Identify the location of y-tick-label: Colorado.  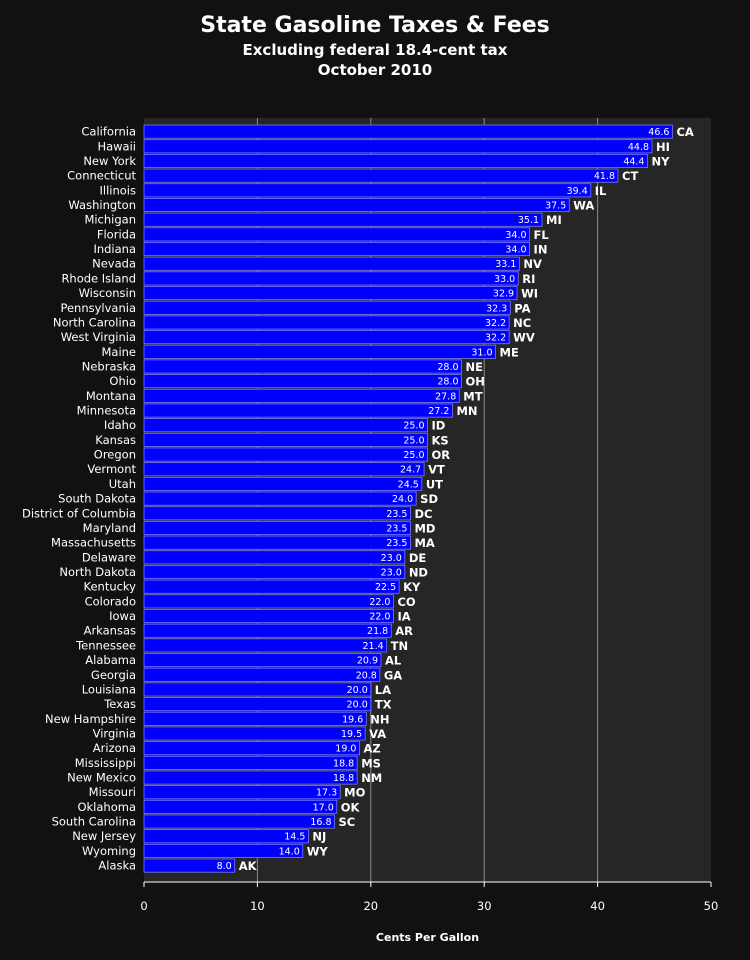
(110, 601).